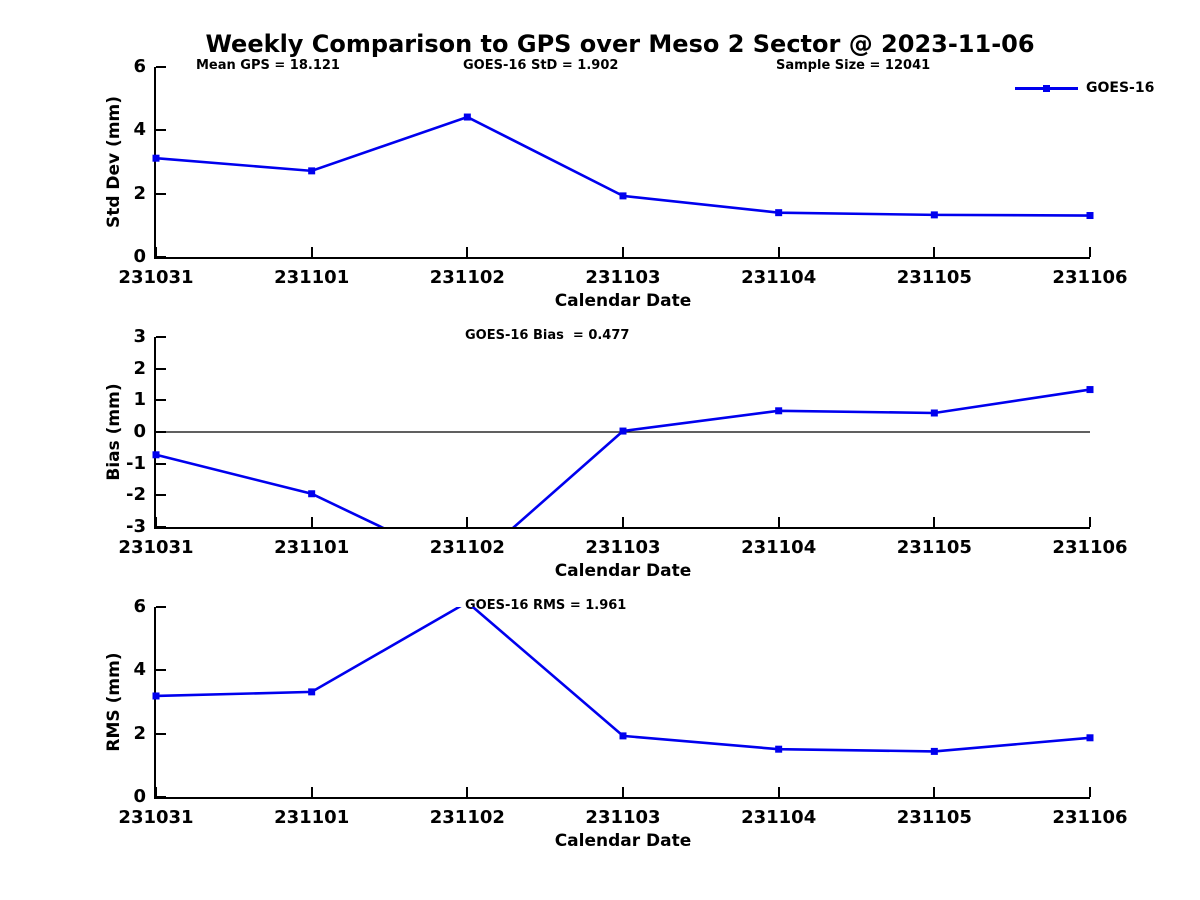  Describe the element at coordinates (136, 526) in the screenshot. I see `y-tick-label: -3` at that location.